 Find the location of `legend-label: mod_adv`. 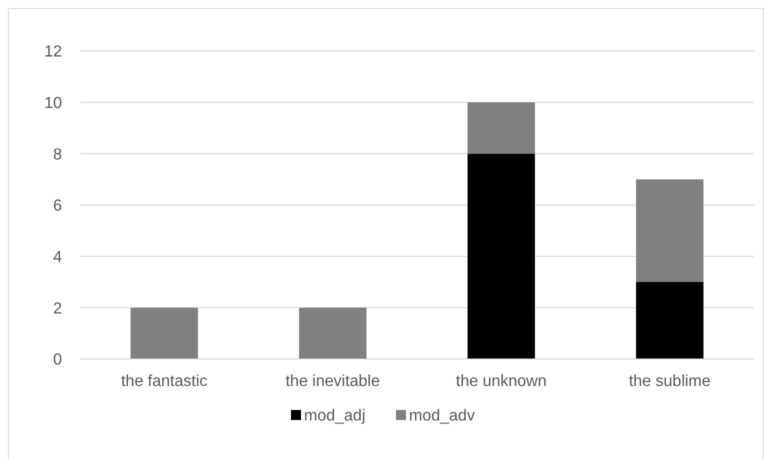

legend-label: mod_adv is located at coordinates (442, 416).